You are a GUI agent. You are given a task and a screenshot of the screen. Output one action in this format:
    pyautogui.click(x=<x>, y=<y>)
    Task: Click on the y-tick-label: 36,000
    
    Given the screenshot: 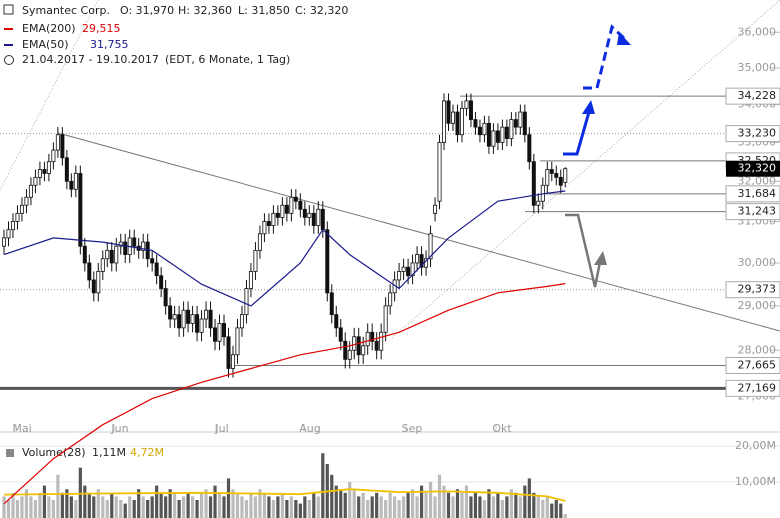 What is the action you would take?
    pyautogui.click(x=757, y=31)
    